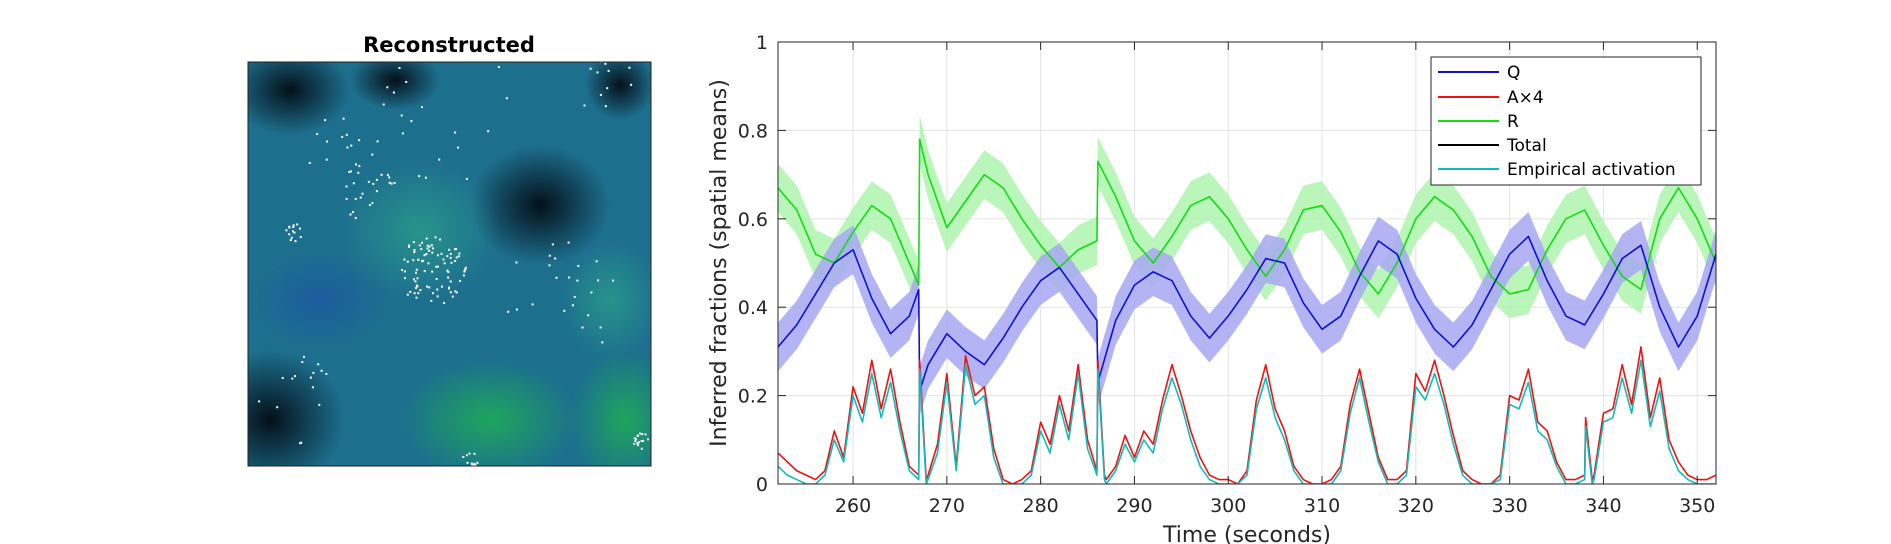  Describe the element at coordinates (1041, 506) in the screenshot. I see `x-tick-label: 280` at that location.